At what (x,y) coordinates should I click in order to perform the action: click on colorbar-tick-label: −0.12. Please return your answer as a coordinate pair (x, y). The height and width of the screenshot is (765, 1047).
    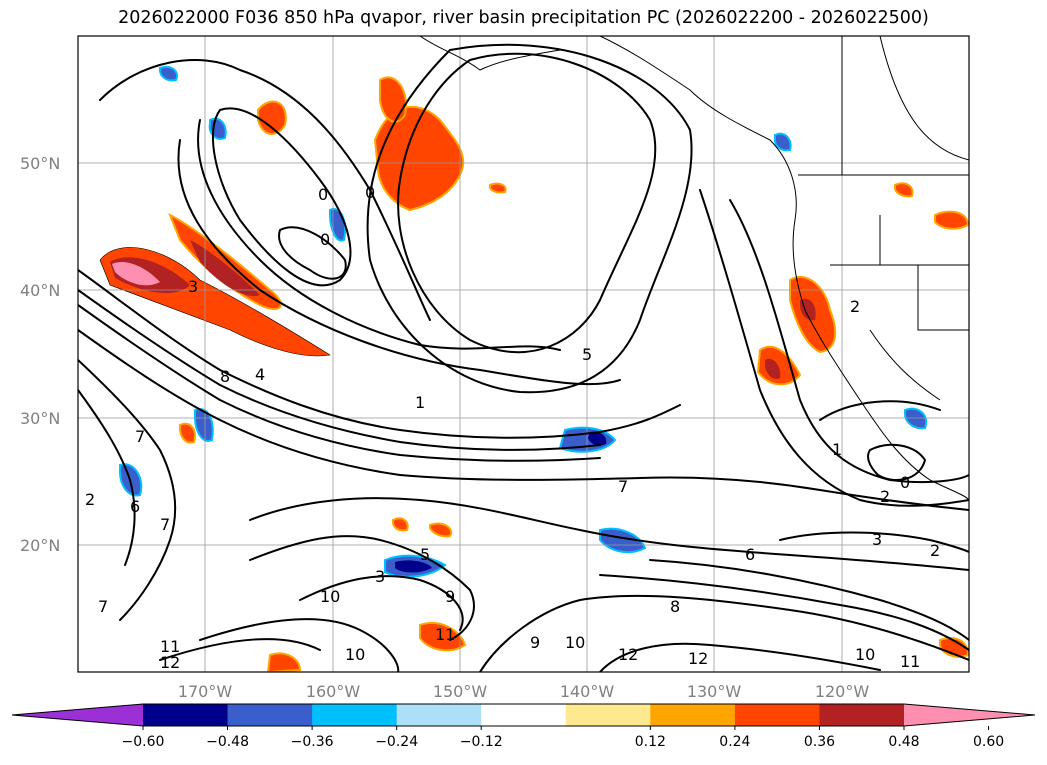
    Looking at the image, I should click on (481, 742).